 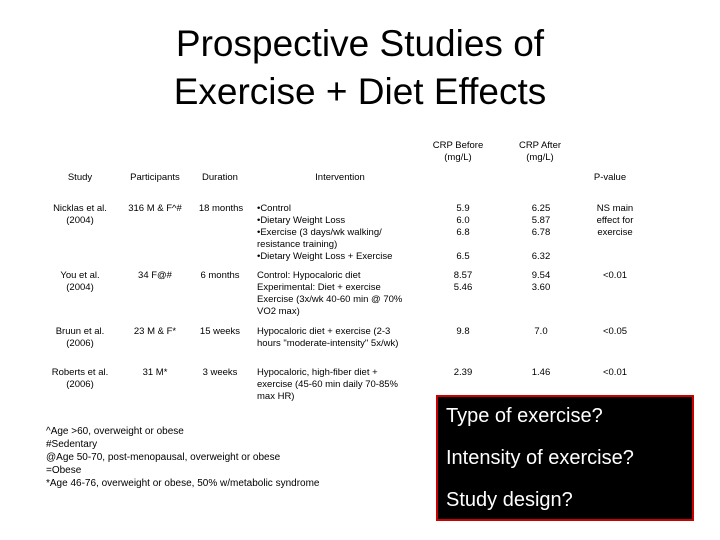 What do you see at coordinates (360, 43) in the screenshot?
I see `title-line-1: Prospective Studies of` at bounding box center [360, 43].